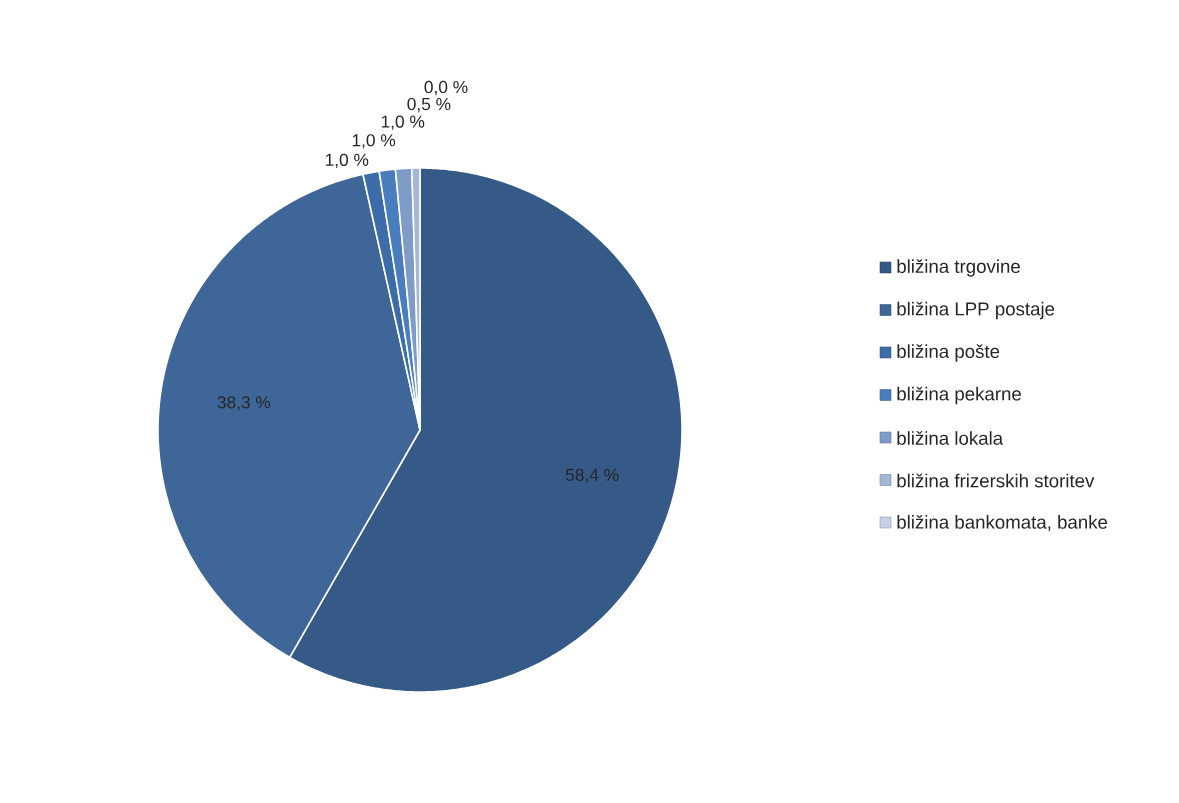  I want to click on data-label: 58,4 %, so click(592, 475).